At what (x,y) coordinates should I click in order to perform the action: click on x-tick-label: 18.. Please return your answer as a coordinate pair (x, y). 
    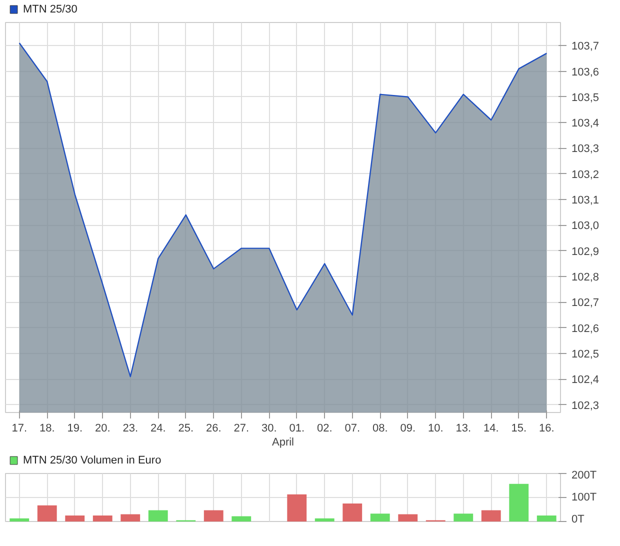
    Looking at the image, I should click on (47, 428).